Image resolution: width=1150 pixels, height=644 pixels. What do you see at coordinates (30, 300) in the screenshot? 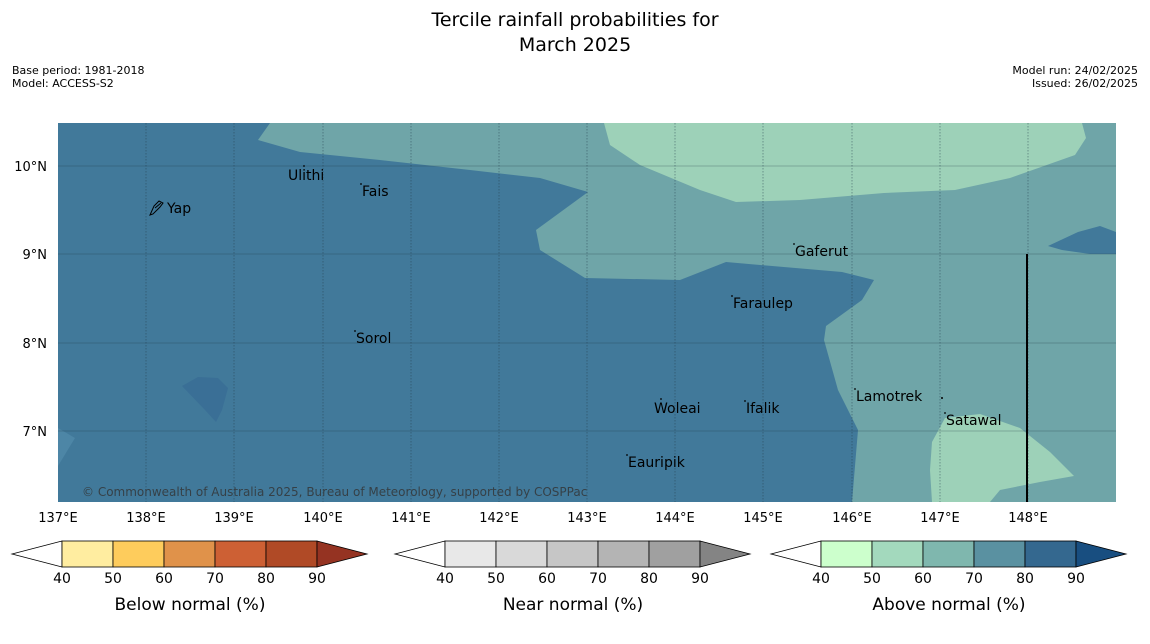
I see `latitude-labels: 10°N 9°N 8°N 7°N` at bounding box center [30, 300].